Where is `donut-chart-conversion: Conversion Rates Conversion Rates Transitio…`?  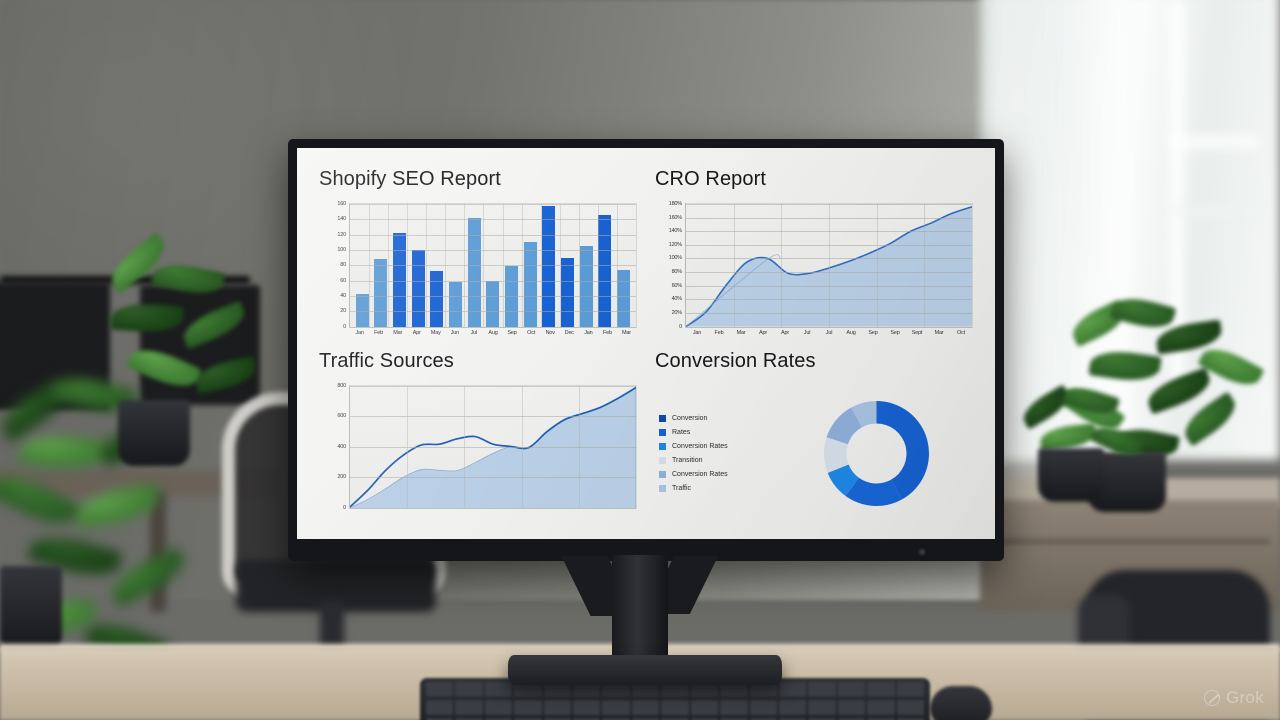
donut-chart-conversion: Conversion Rates Conversion Rates Transitio… is located at coordinates (816, 454).